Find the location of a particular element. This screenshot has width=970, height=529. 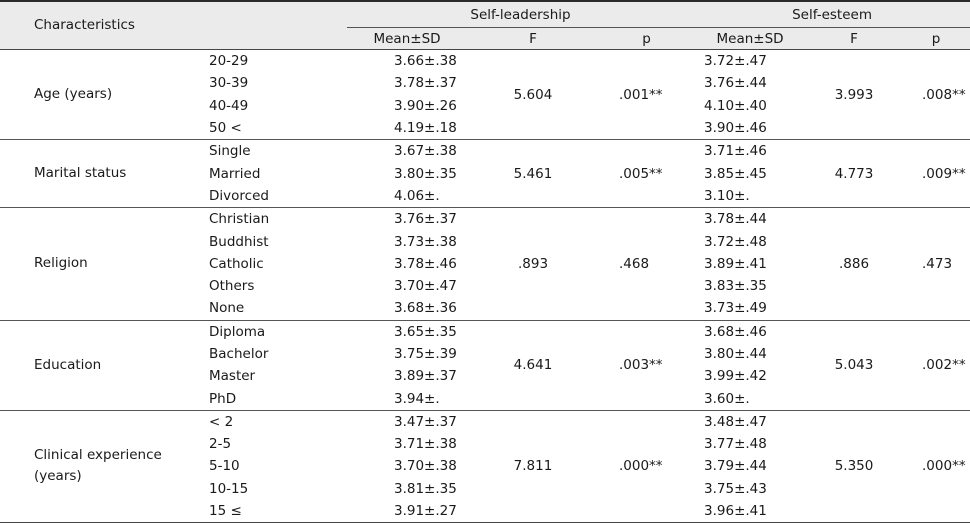

table-row: Others 3.70±.47 3.83±.35 is located at coordinates (485, 286).